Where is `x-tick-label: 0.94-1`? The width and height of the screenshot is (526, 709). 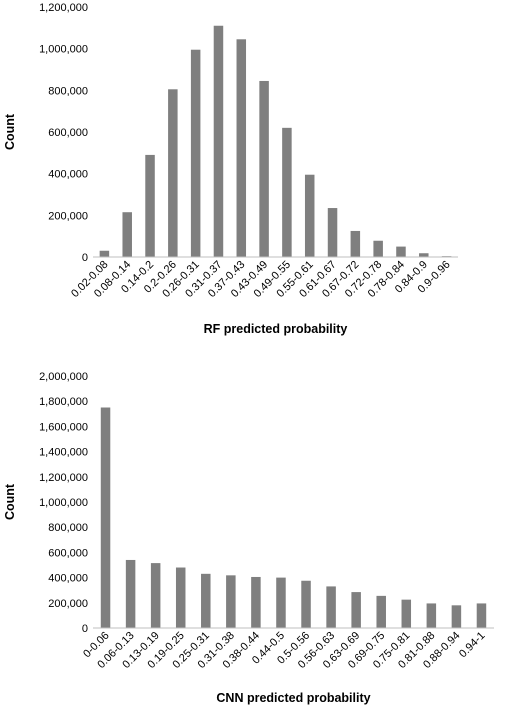 x-tick-label: 0.94-1 is located at coordinates (472, 645).